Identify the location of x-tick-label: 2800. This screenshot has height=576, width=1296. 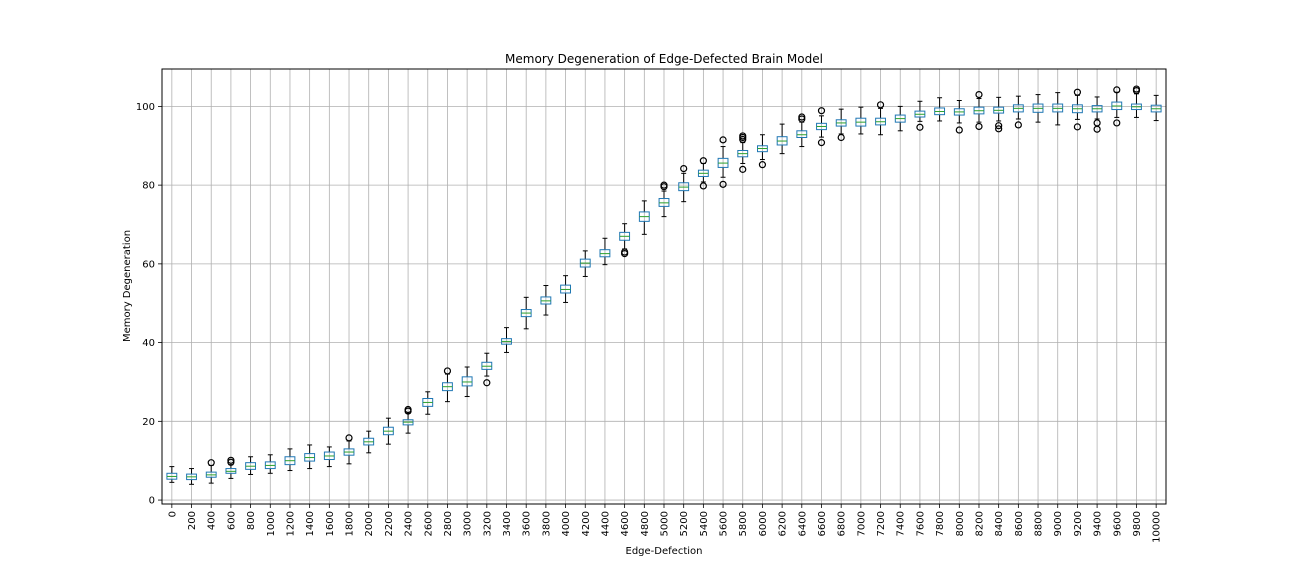
(448, 523).